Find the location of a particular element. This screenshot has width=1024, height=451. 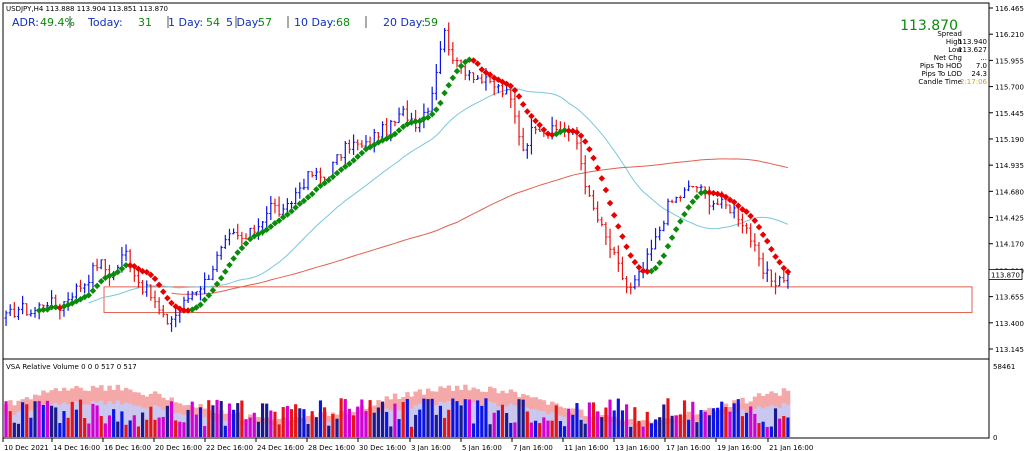

time-tick-label: 13 Jan 16:00 is located at coordinates (637, 447).